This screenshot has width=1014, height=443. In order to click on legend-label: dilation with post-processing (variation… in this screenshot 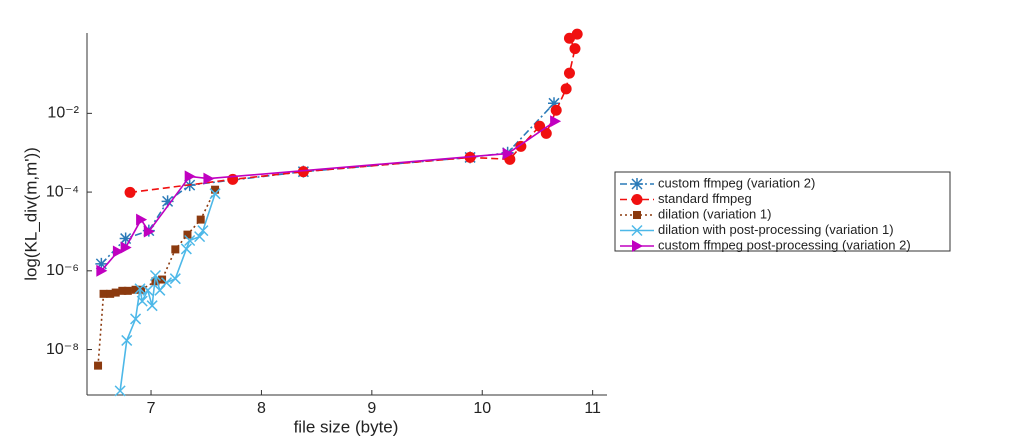, I will do `click(776, 229)`.